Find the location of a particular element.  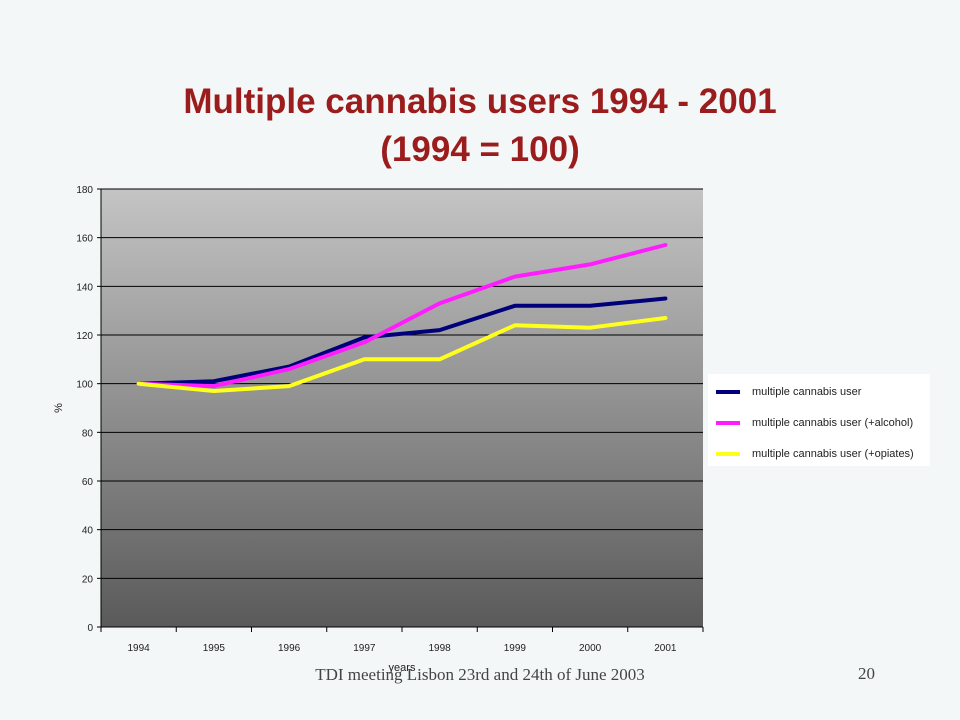

legend-label-cannabis: multiple cannabis user is located at coordinates (807, 392).